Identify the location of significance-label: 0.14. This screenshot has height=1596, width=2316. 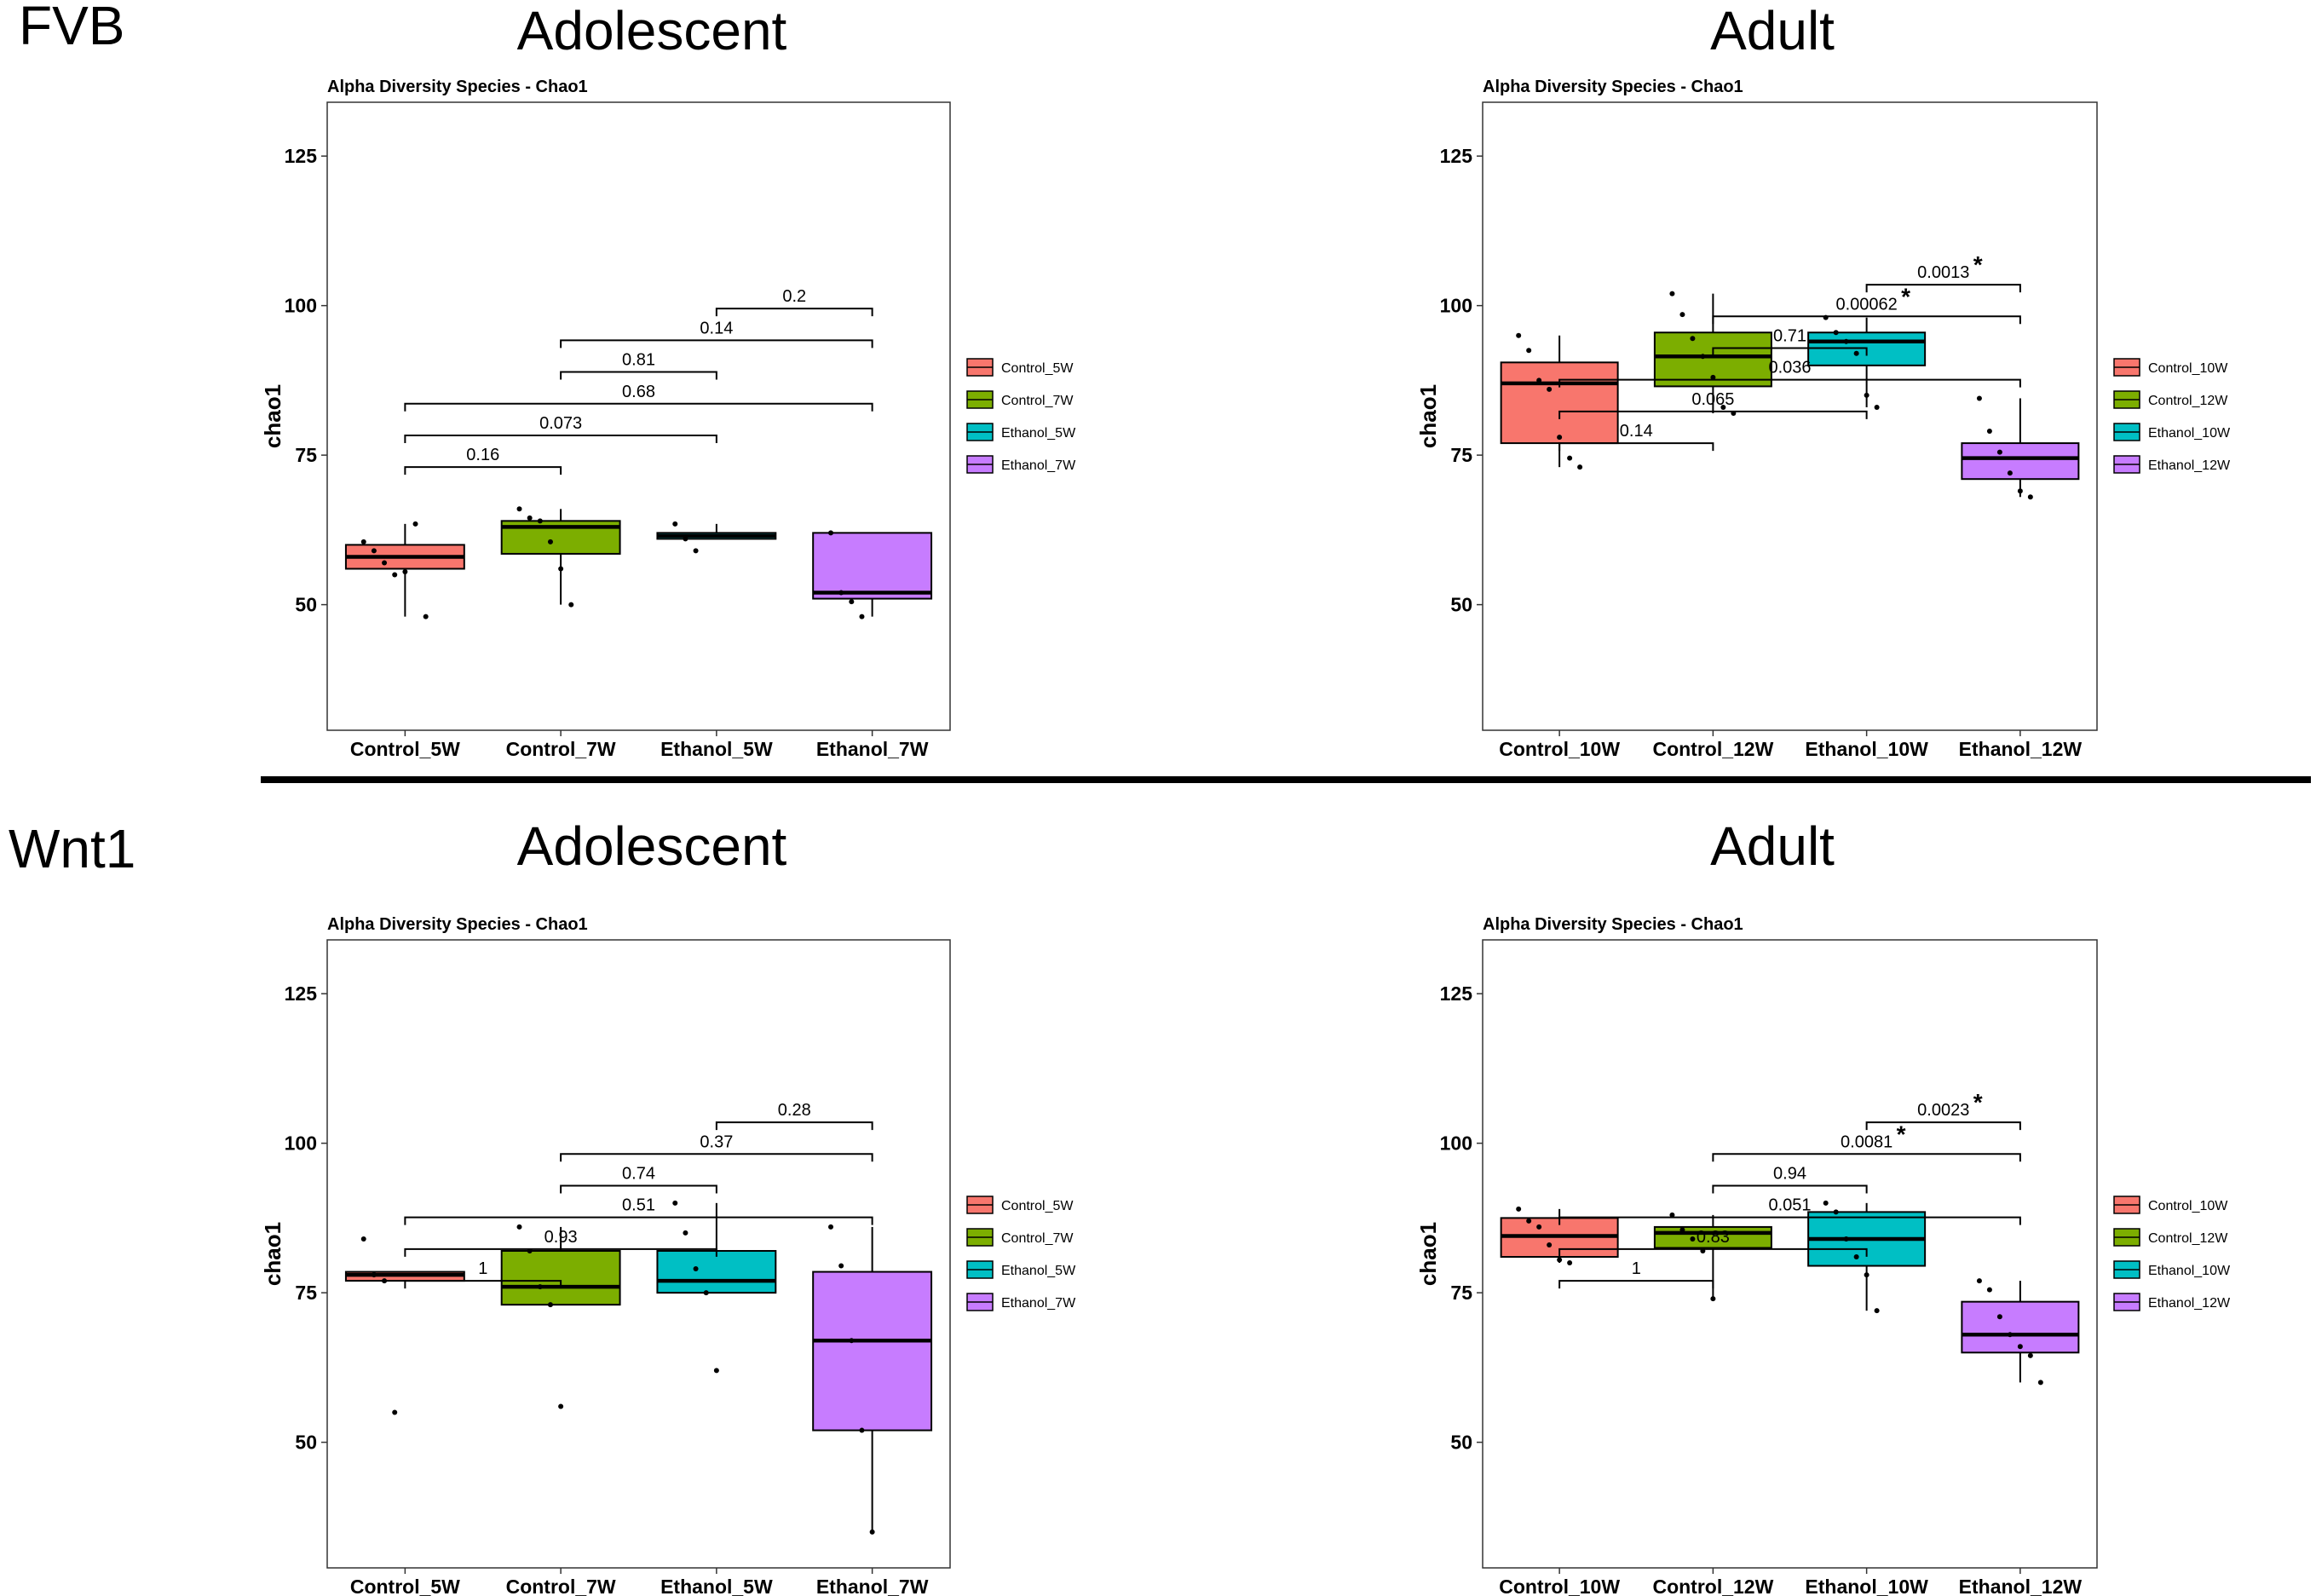
(1636, 431).